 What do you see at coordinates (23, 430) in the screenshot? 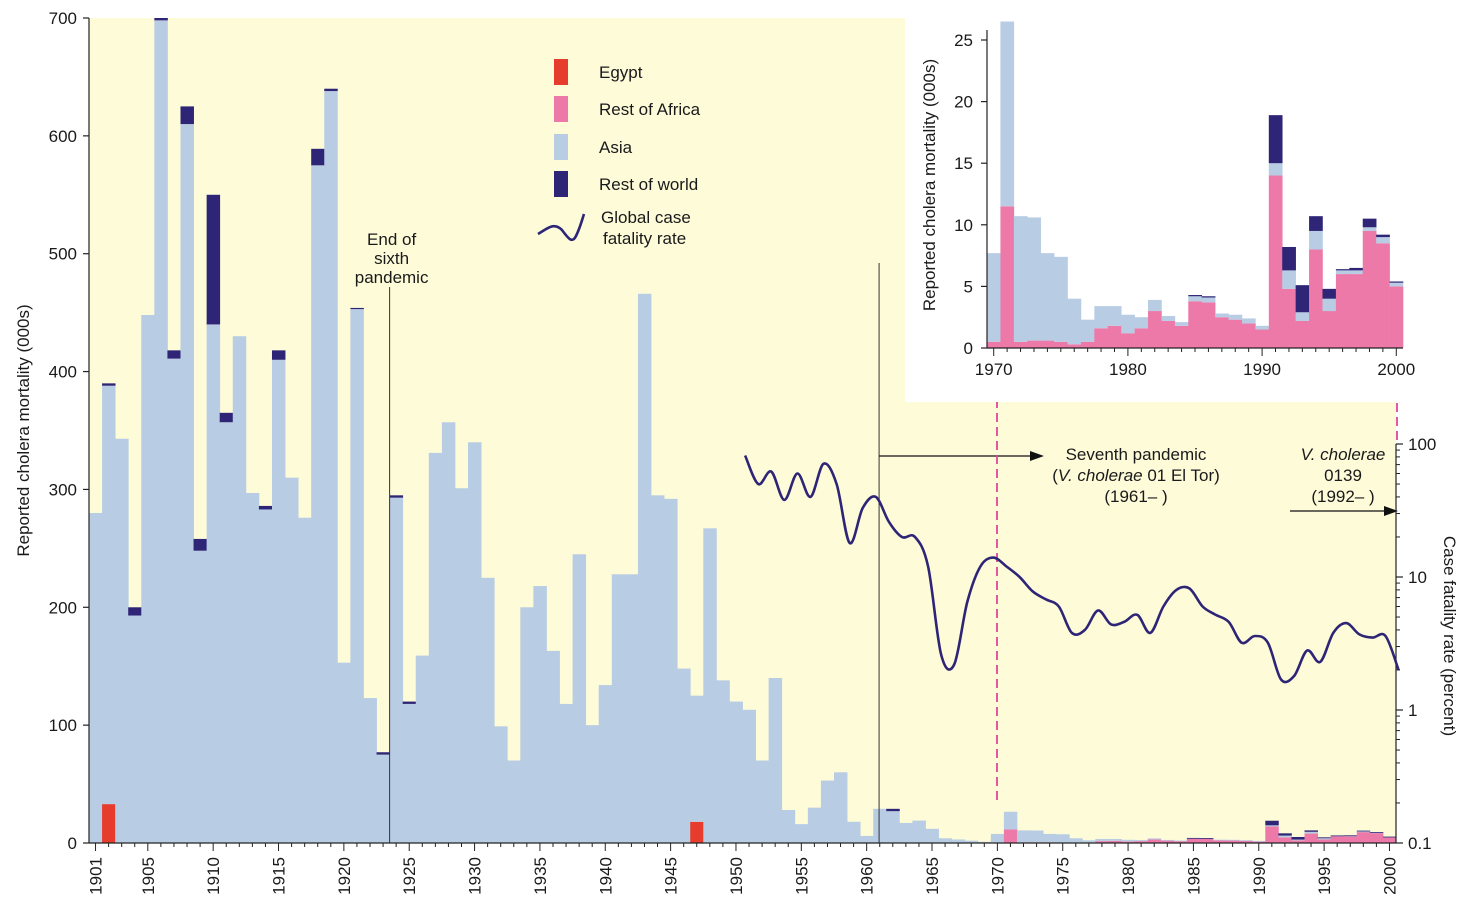
I see `main-y-axis-label: Reported cholera mortality (000s)` at bounding box center [23, 430].